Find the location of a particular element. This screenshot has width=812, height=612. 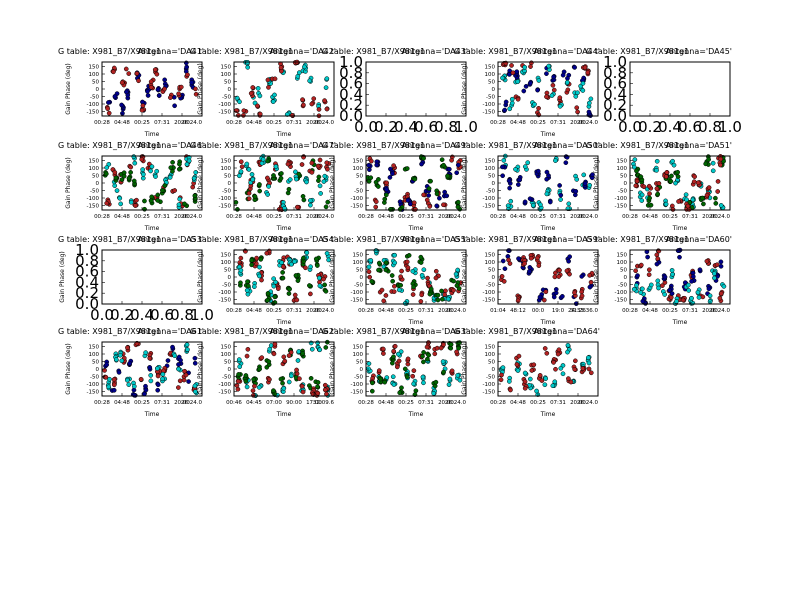

y-tick-label: 100 is located at coordinates (490, 263).